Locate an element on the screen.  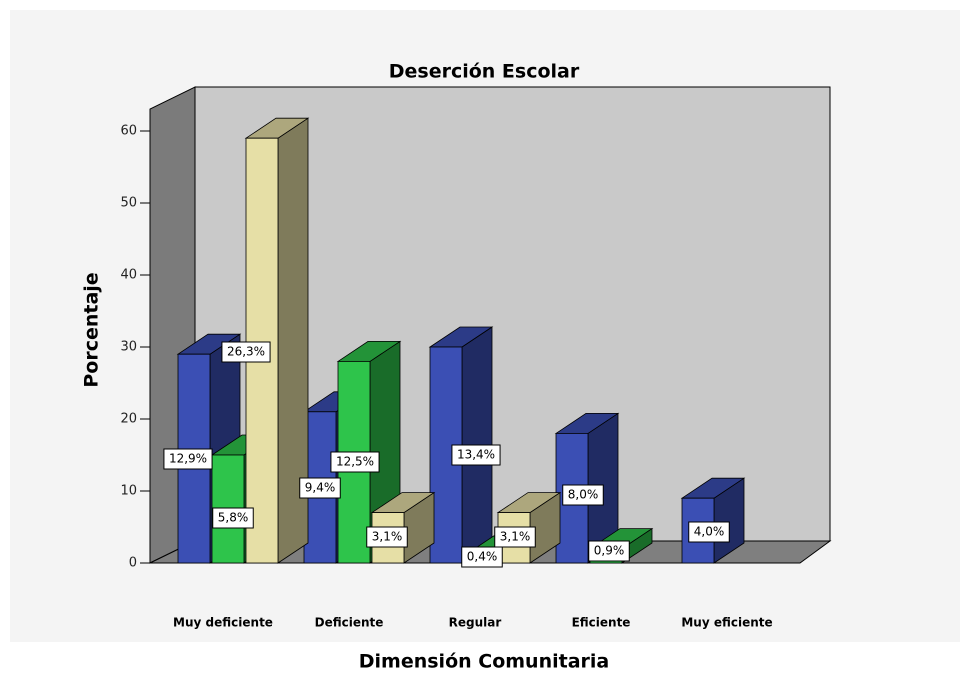
point-label: 0,9% is located at coordinates (609, 551).